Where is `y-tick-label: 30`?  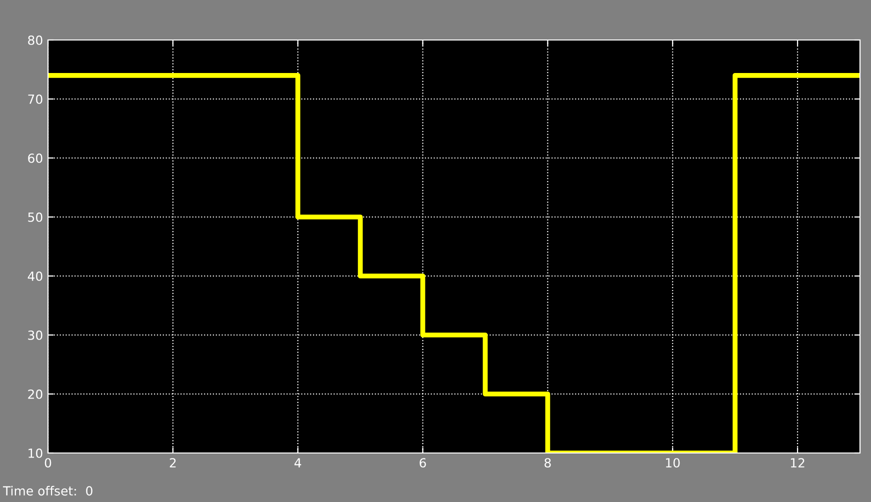
y-tick-label: 30 is located at coordinates (35, 335).